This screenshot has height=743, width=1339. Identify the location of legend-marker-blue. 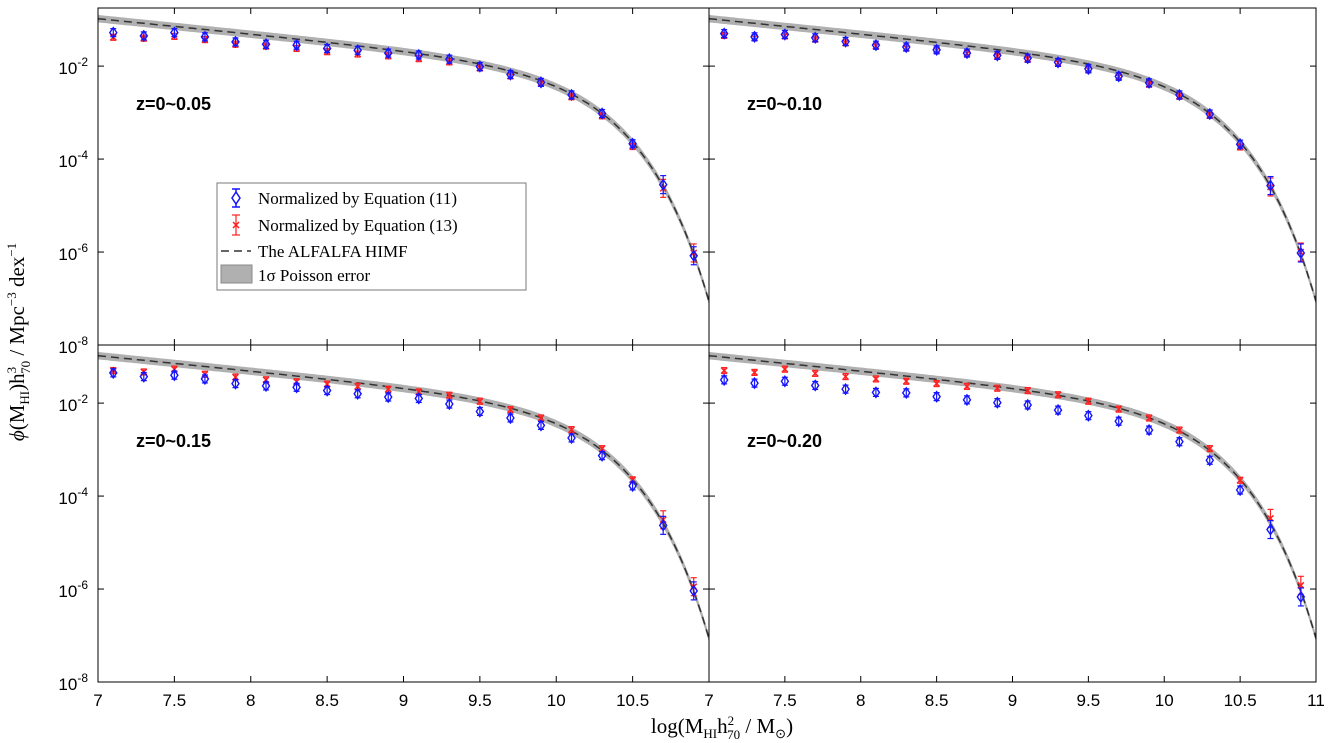
(236, 198).